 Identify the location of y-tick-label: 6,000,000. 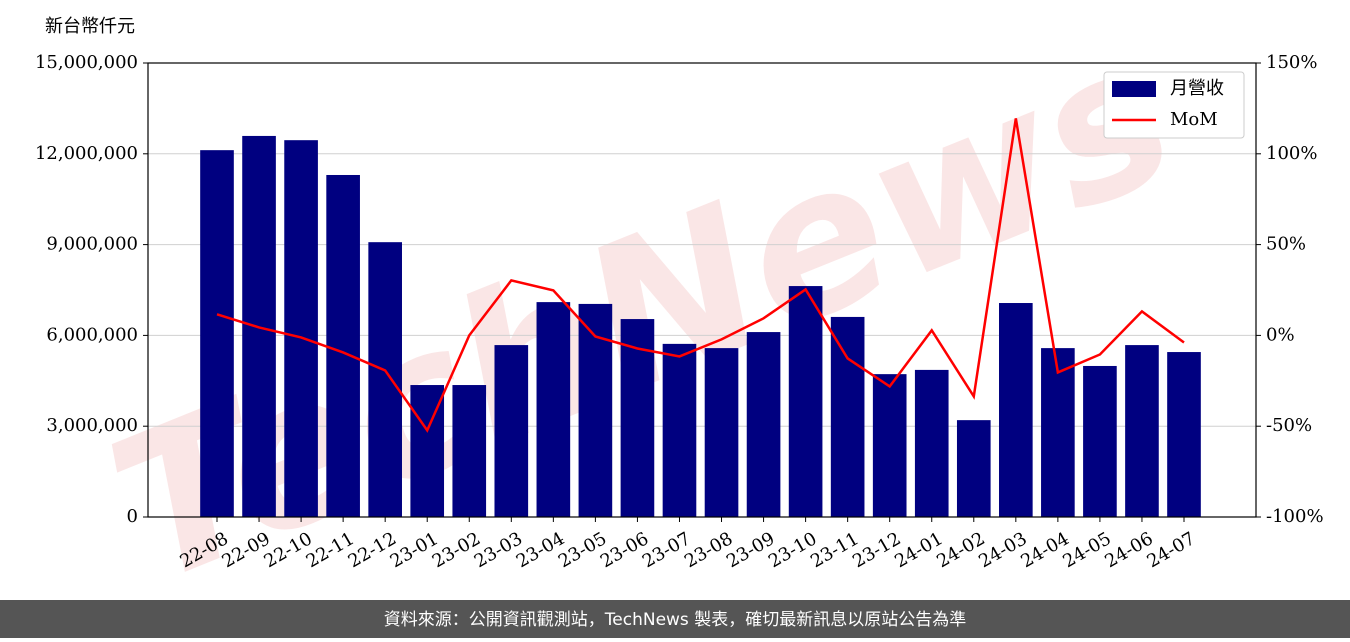
(92, 334).